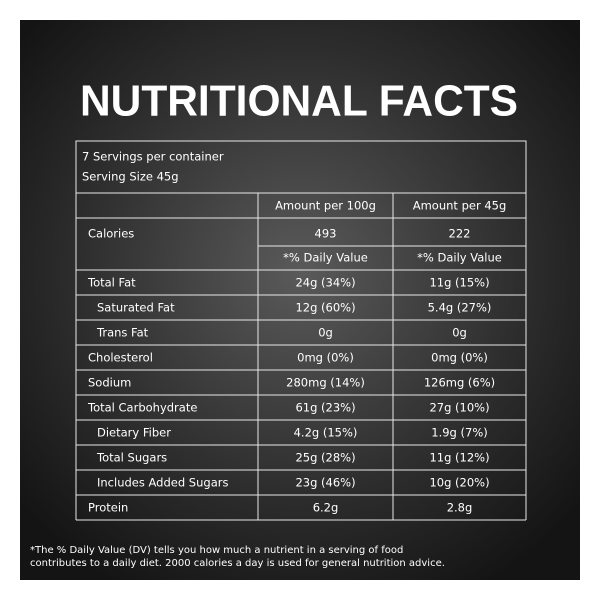 This screenshot has width=600, height=600. Describe the element at coordinates (326, 433) in the screenshot. I see `cell: 4.2g (15%)` at that location.